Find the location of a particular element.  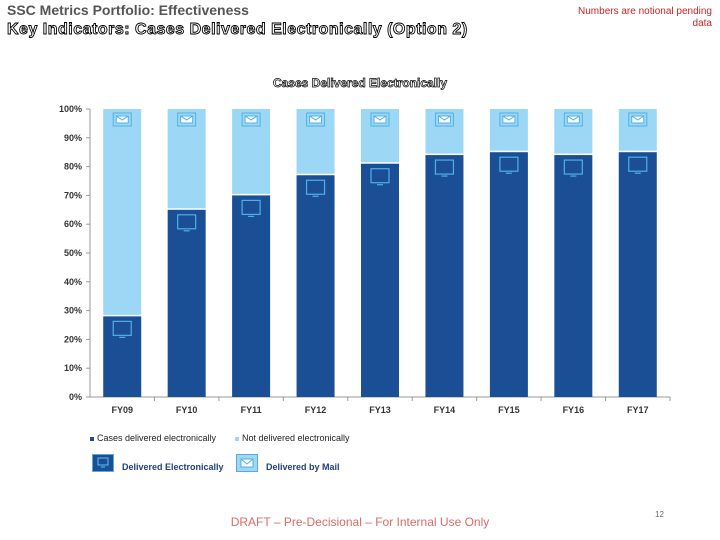

legend-item-not-electronic: Not delivered electronically is located at coordinates (292, 438).